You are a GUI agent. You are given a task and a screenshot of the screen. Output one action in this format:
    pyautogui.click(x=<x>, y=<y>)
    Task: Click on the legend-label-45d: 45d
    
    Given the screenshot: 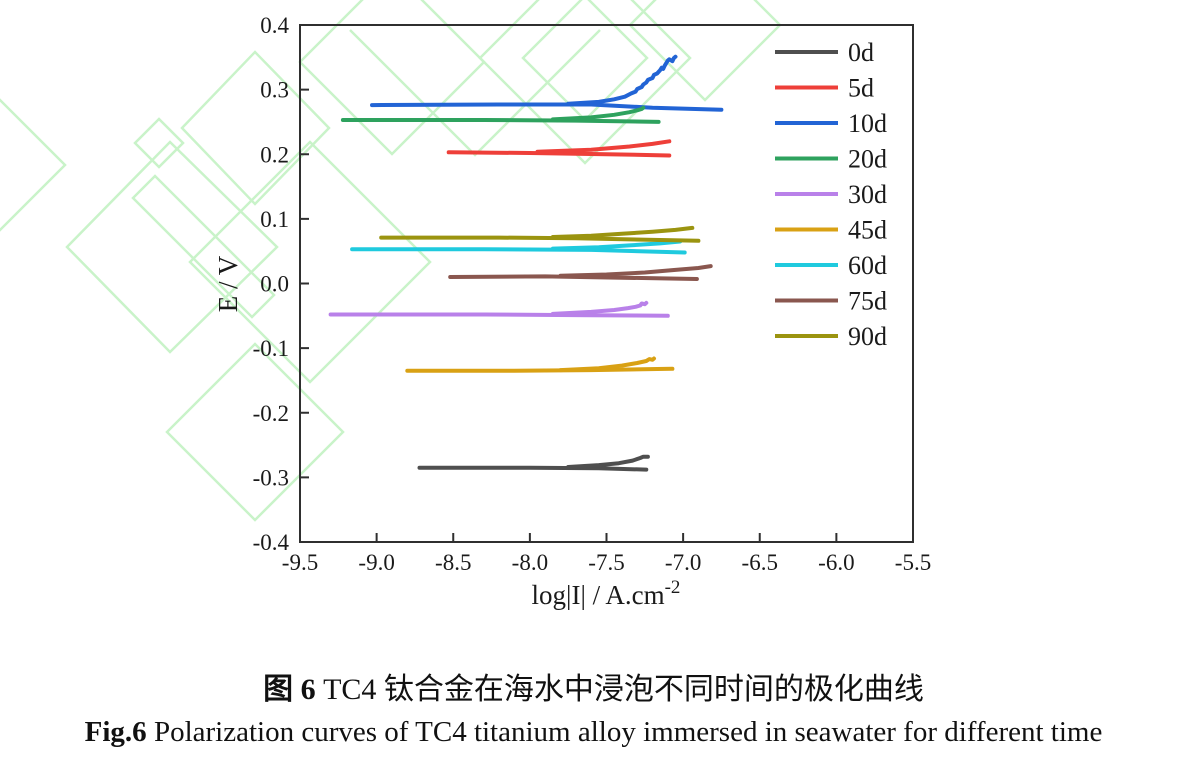 What is the action you would take?
    pyautogui.click(x=867, y=230)
    